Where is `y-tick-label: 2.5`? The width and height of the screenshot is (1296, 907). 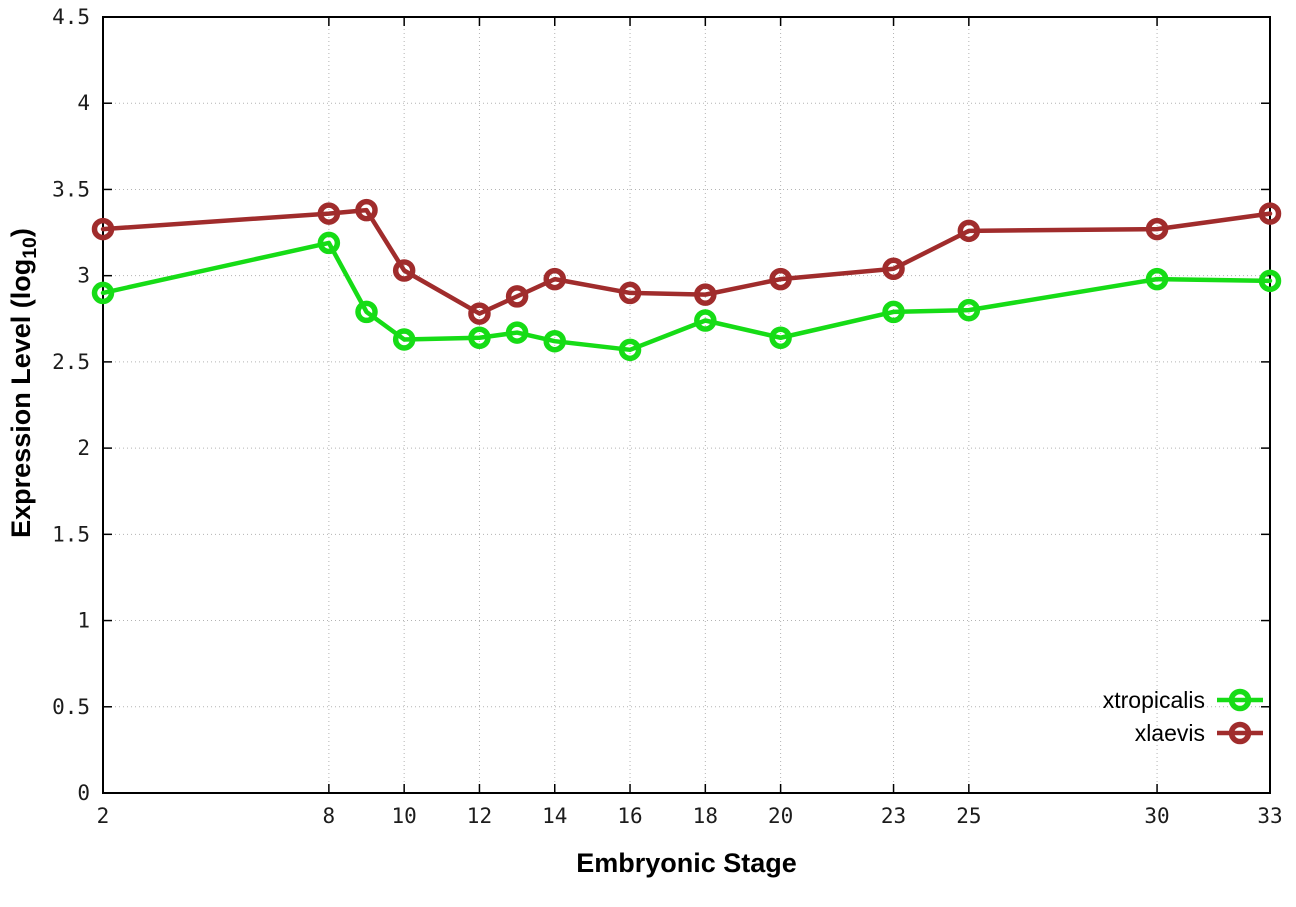
y-tick-label: 2.5 is located at coordinates (71, 362).